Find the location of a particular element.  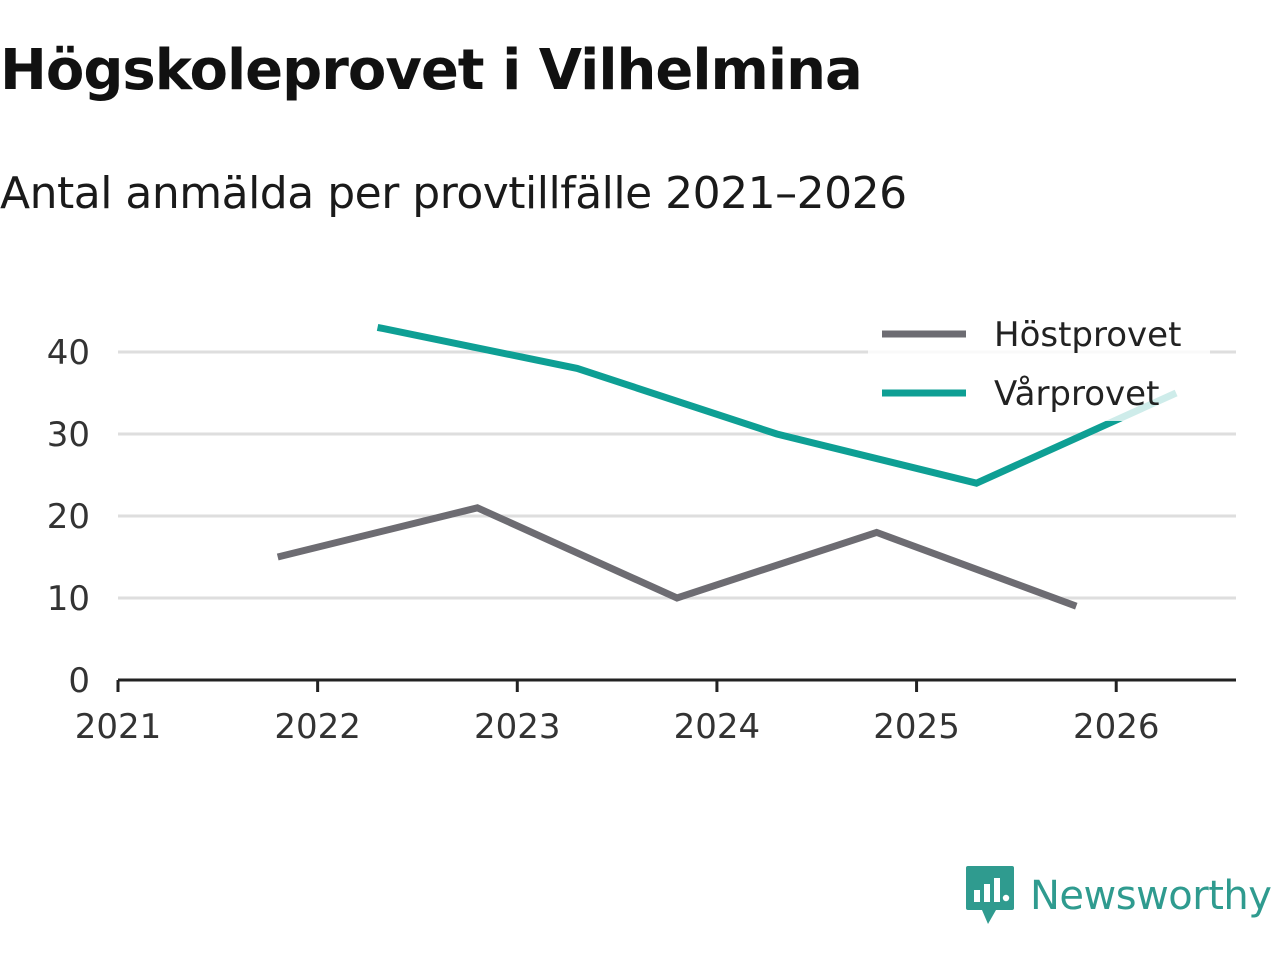

brand: Newsworthy is located at coordinates (1118, 896).